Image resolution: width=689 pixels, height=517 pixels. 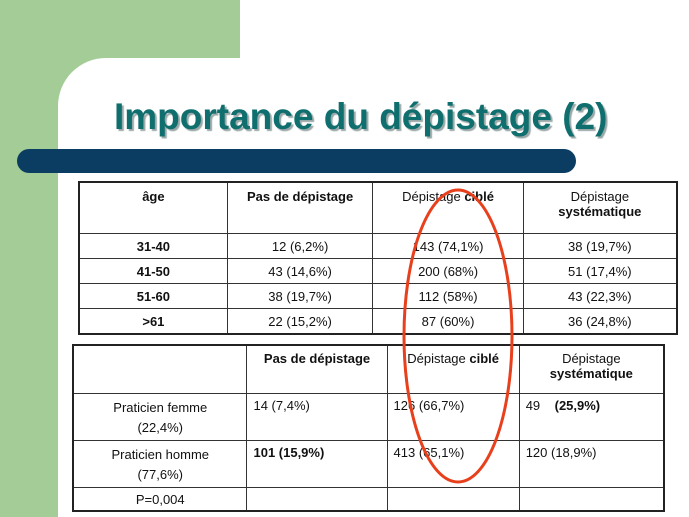 What do you see at coordinates (153, 321) in the screenshot?
I see `age-cell: >61` at bounding box center [153, 321].